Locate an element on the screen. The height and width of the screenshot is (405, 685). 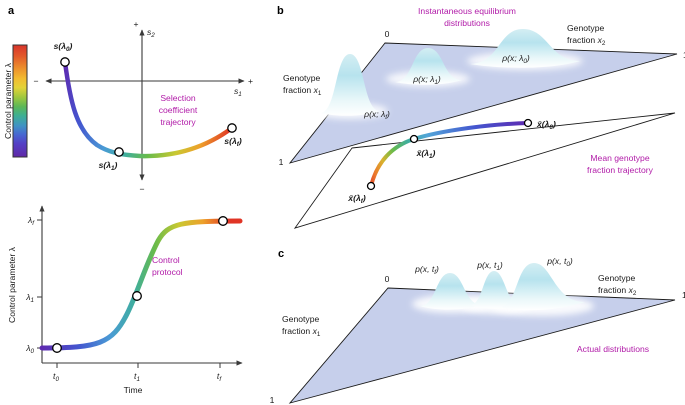
s2-axis-label: s2 is located at coordinates (151, 33).